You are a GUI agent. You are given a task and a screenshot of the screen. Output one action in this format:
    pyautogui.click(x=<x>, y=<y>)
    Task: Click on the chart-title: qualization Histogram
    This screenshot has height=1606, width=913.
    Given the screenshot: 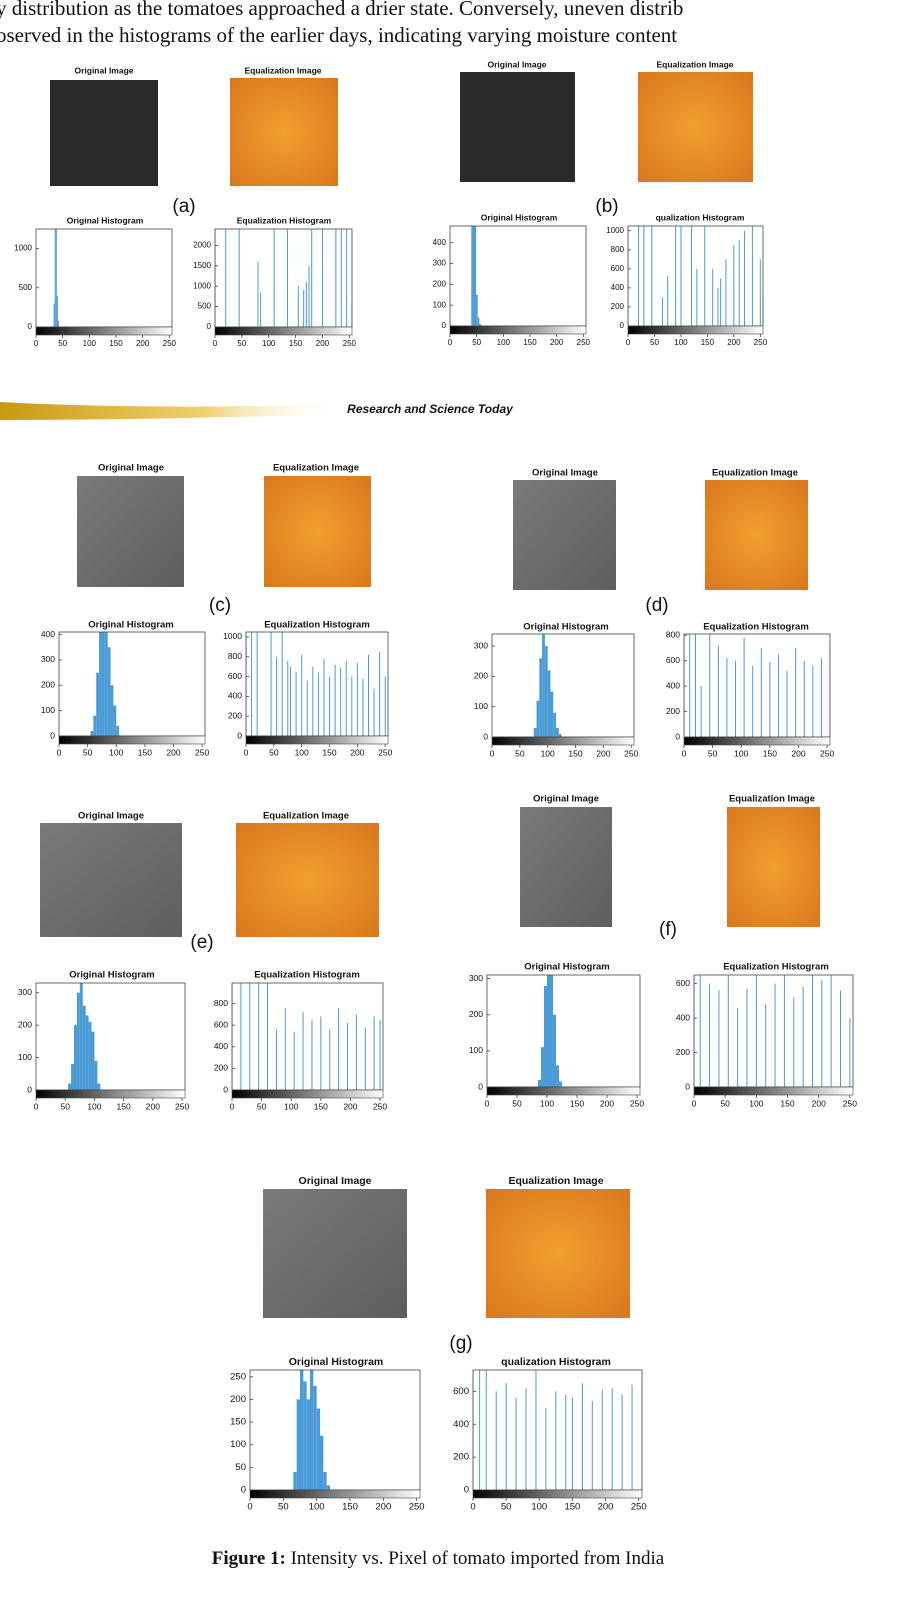 What is the action you would take?
    pyautogui.click(x=700, y=217)
    